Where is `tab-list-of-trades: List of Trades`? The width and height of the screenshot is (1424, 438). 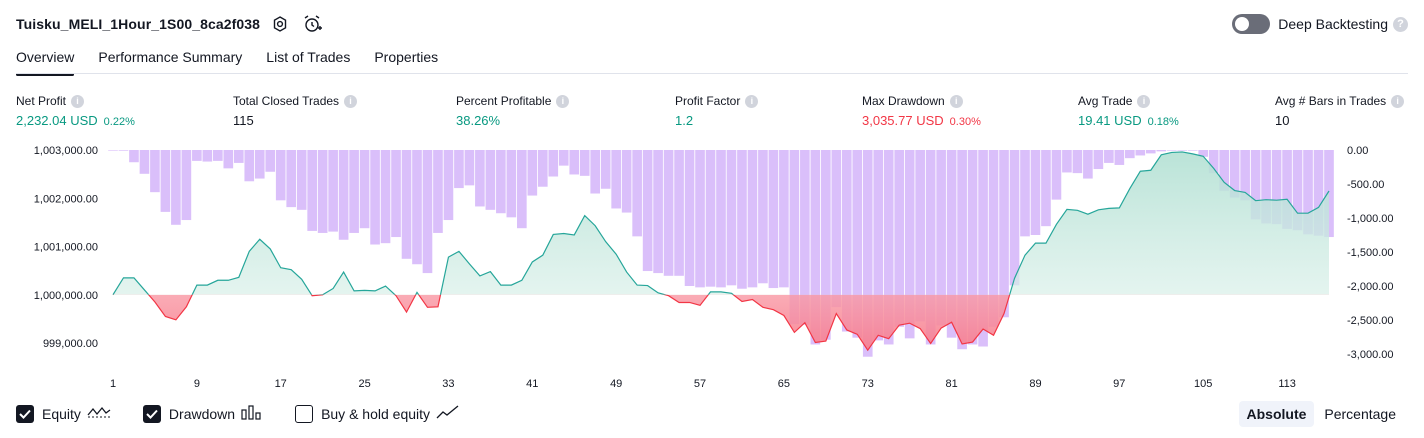
tab-list-of-trades: List of Trades is located at coordinates (308, 57).